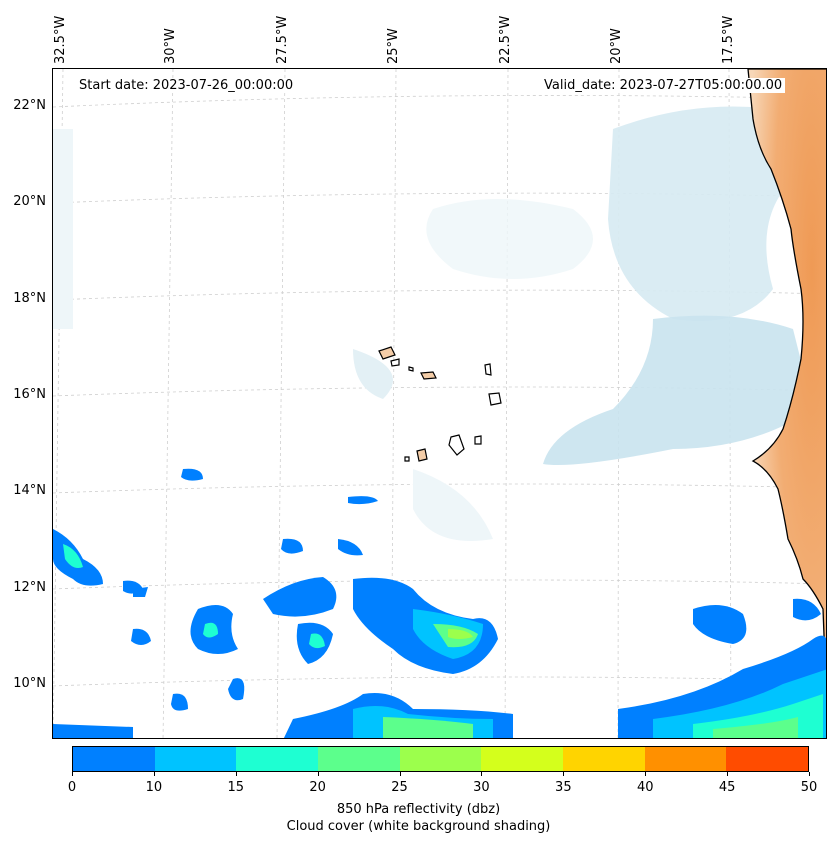 This screenshot has width=837, height=843. I want to click on colorbar-tick-label: 45, so click(727, 787).